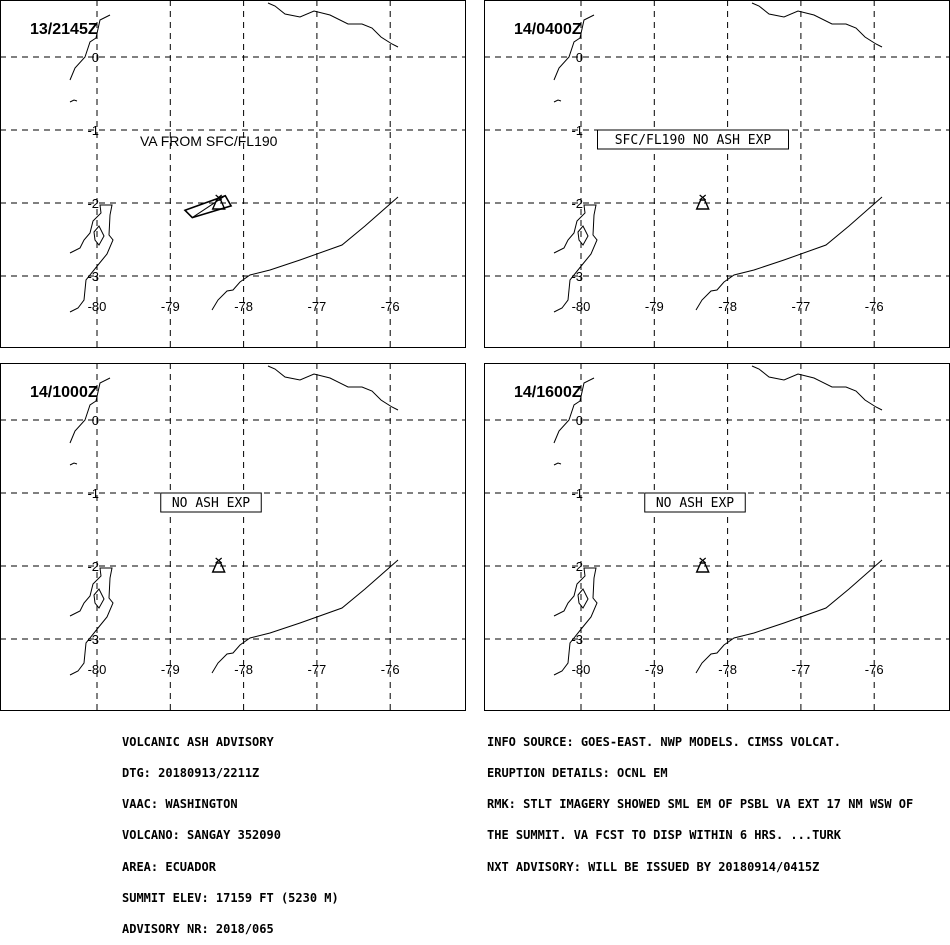 The width and height of the screenshot is (950, 945). What do you see at coordinates (198, 929) in the screenshot?
I see `advisory-line: ADVISORY NR: 2018/065` at bounding box center [198, 929].